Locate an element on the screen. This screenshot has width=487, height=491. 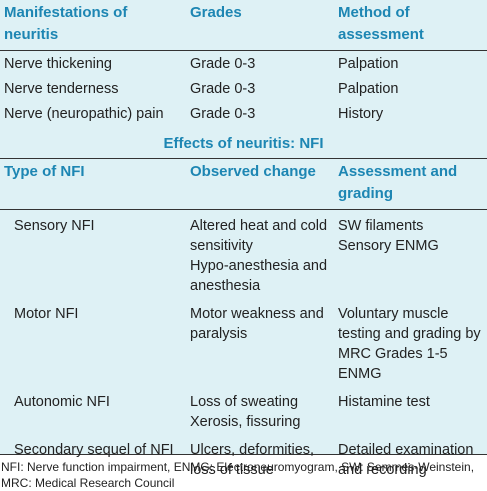
cell-line: SW filaments is located at coordinates (381, 226).